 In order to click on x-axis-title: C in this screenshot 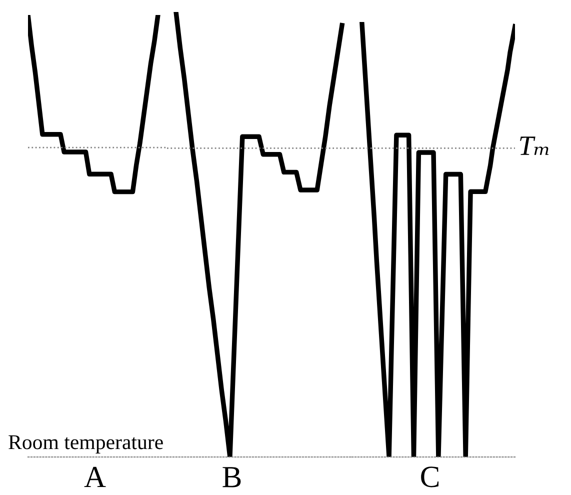, I will do `click(430, 477)`.